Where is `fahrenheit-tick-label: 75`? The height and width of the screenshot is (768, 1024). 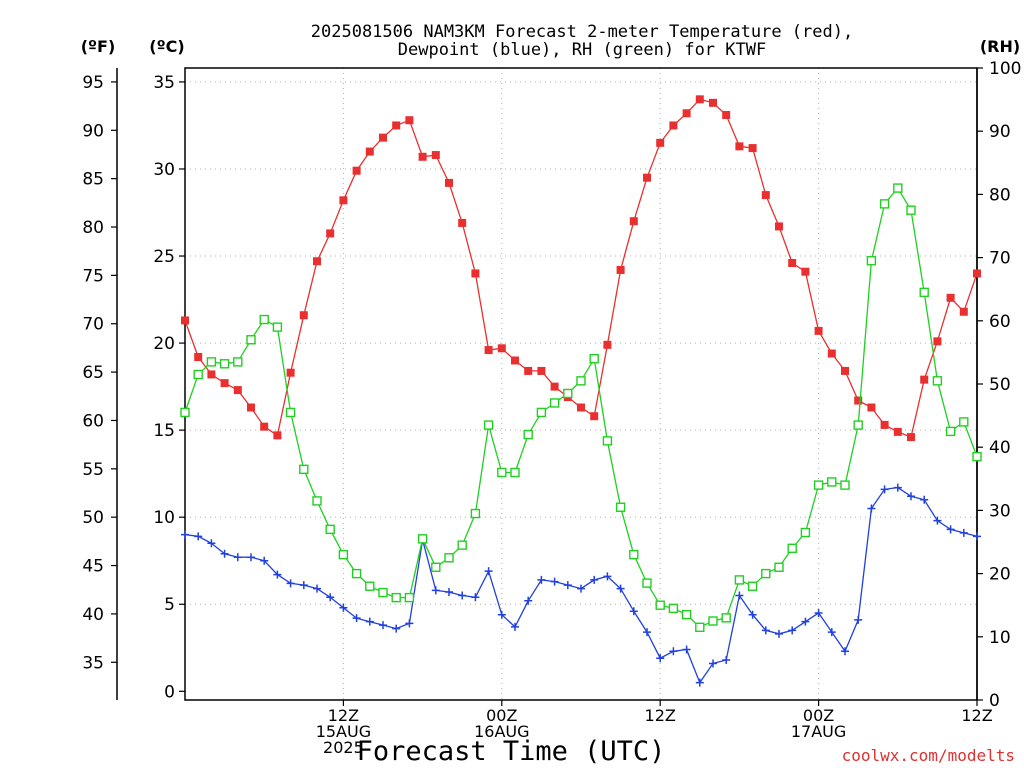
fahrenheit-tick-label: 75 is located at coordinates (93, 276).